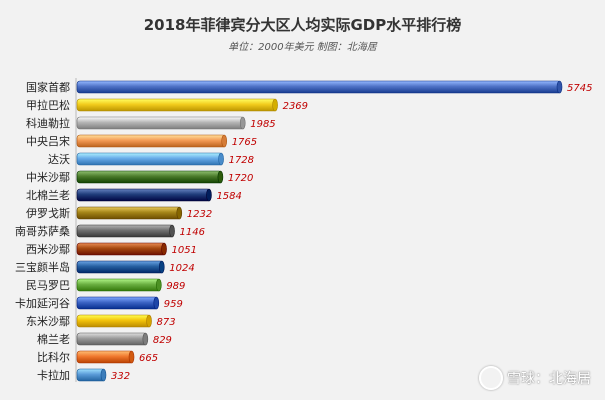 The height and width of the screenshot is (400, 605). What do you see at coordinates (192, 232) in the screenshot?
I see `value-label: 1146` at bounding box center [192, 232].